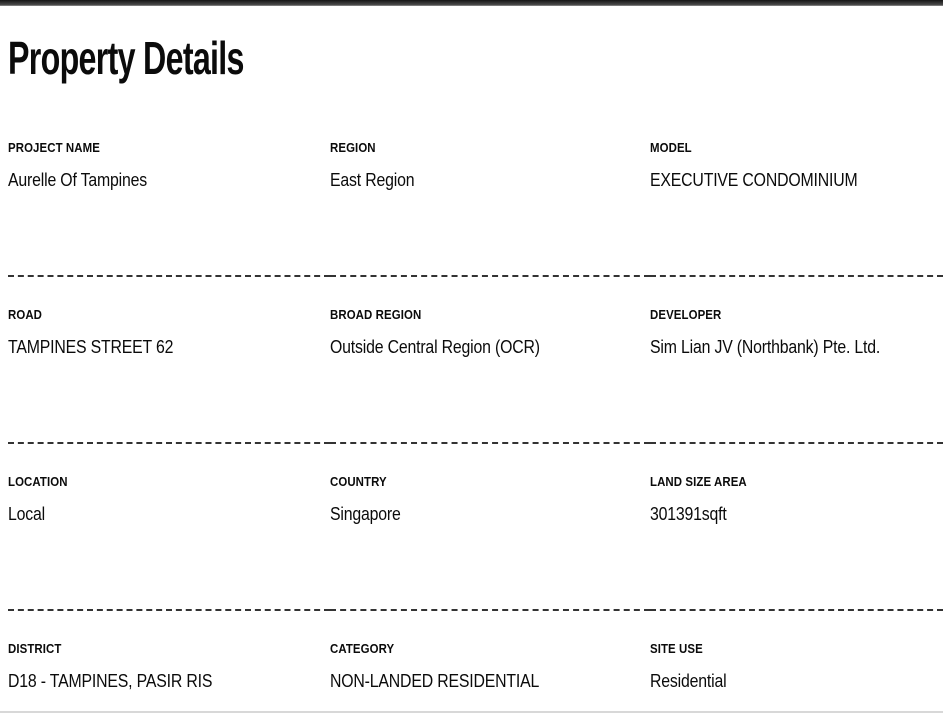  Describe the element at coordinates (688, 681) in the screenshot. I see `field-value: Residential` at that location.